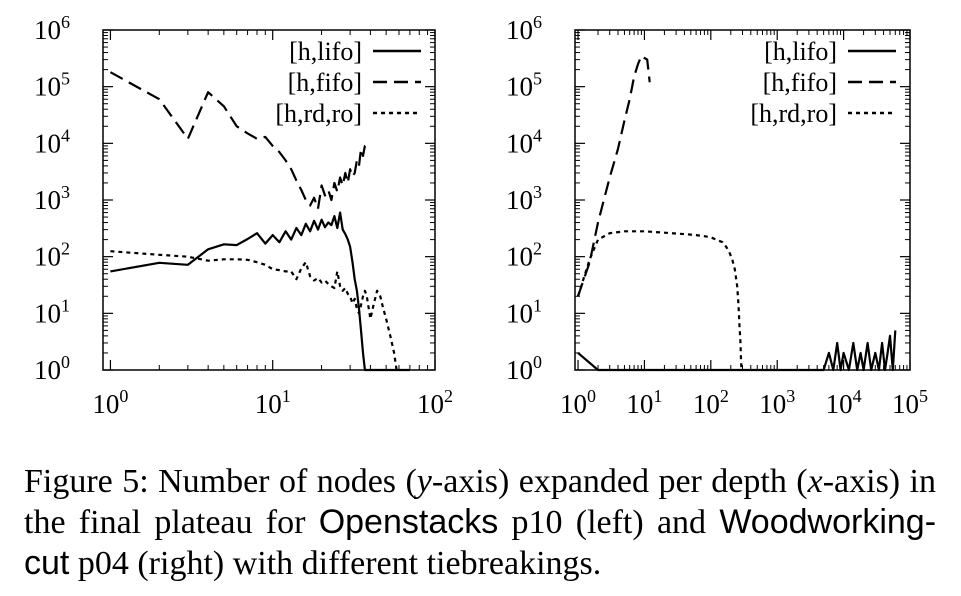  Describe the element at coordinates (815, 481) in the screenshot. I see `caption-x-var: x` at that location.